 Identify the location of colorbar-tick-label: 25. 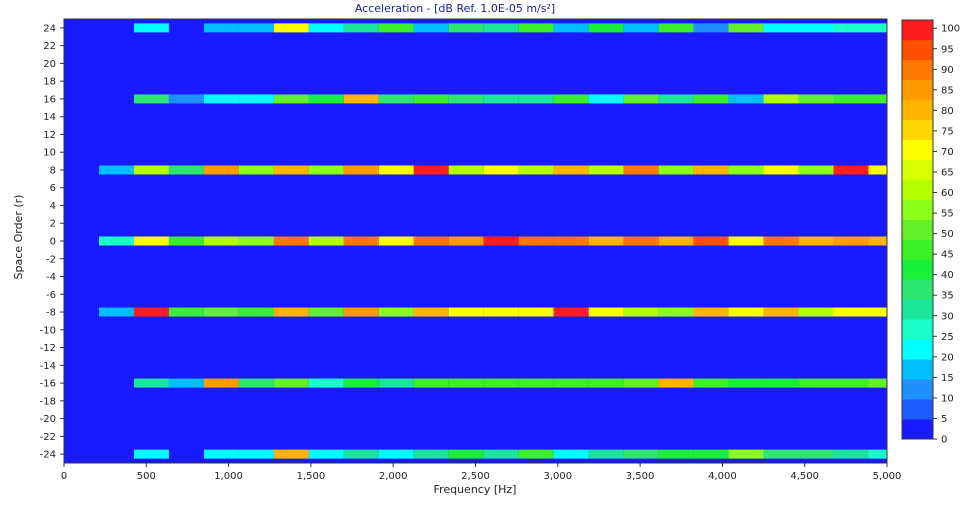
(947, 337).